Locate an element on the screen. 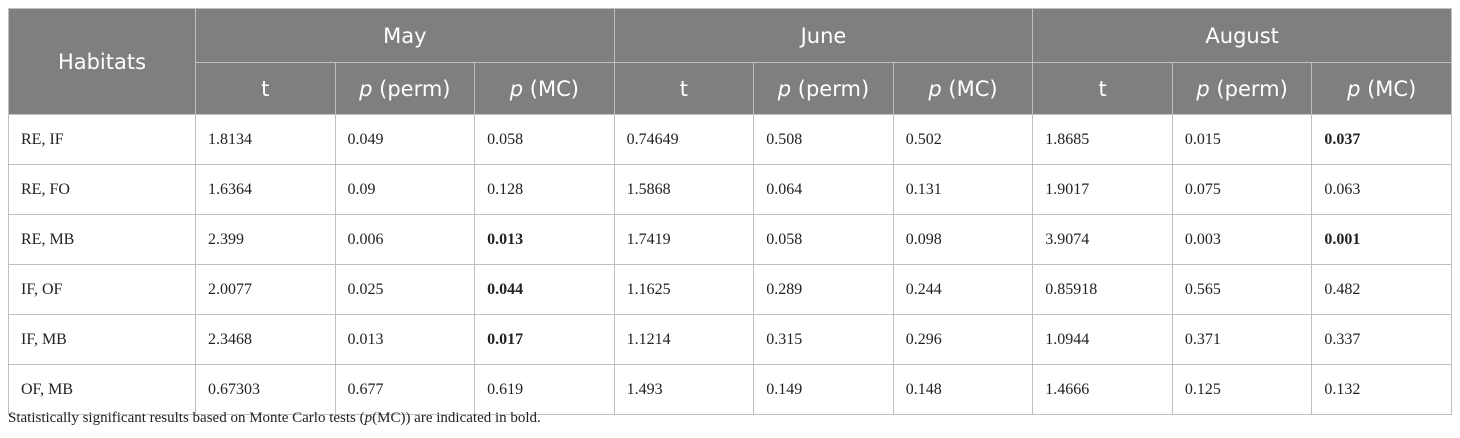  cell: 0.132 is located at coordinates (1381, 389).